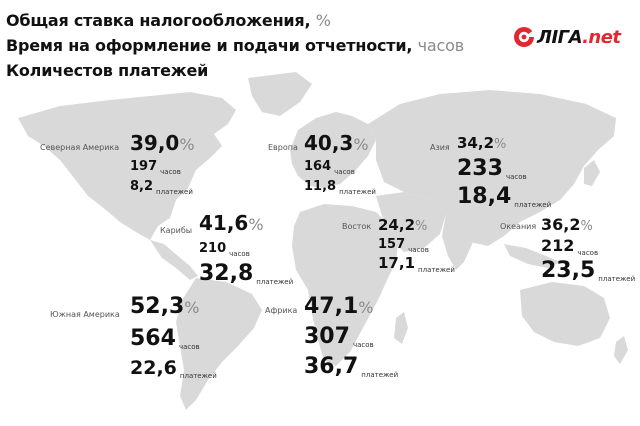 The image size is (640, 426). What do you see at coordinates (161, 187) in the screenshot?
I see `payments: 8,2 платежей` at bounding box center [161, 187].